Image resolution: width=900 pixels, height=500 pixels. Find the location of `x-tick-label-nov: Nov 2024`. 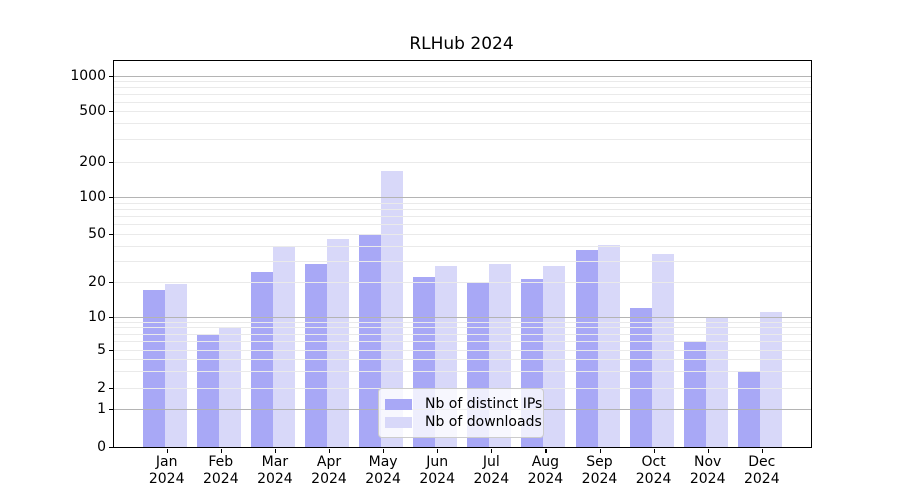

x-tick-label-nov: Nov 2024 is located at coordinates (707, 470).